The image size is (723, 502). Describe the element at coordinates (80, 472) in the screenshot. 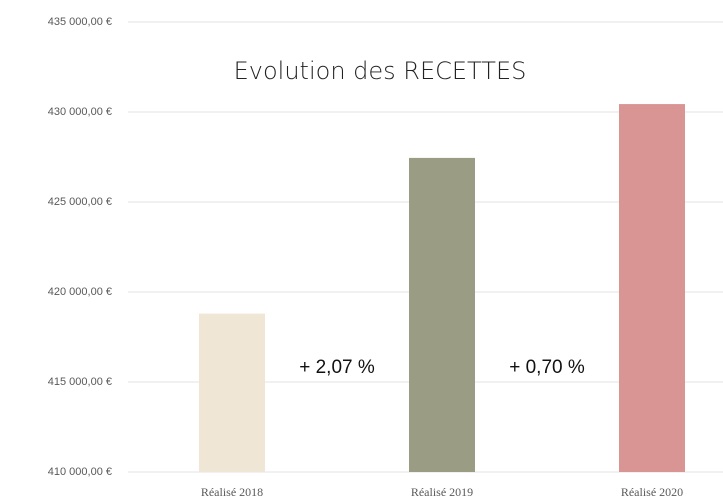

I see `y-tick-label: 410 000,00 €` at that location.